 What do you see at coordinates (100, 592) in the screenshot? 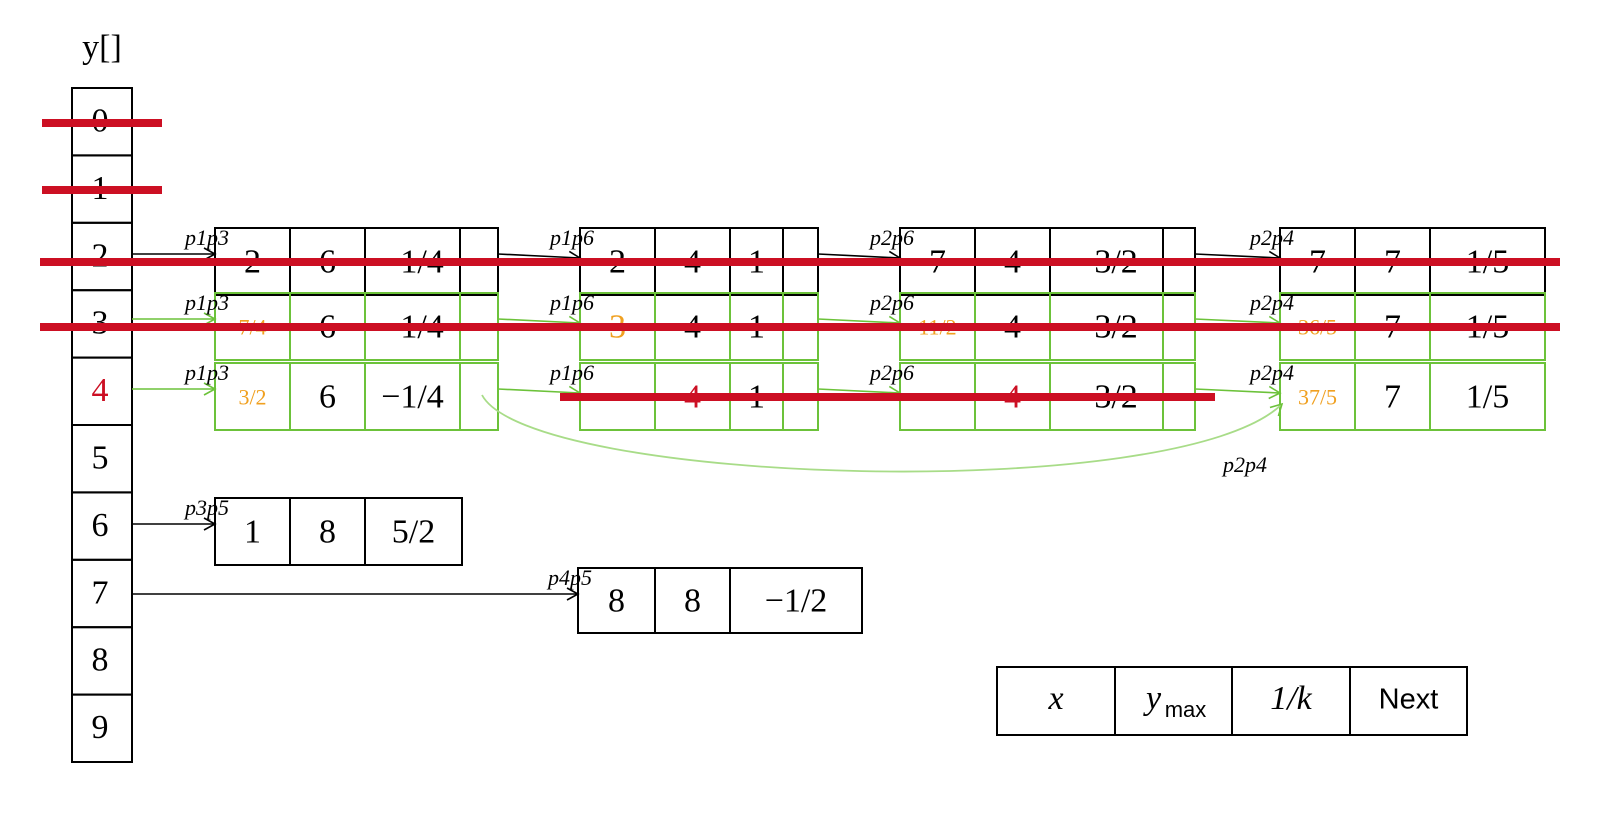
I see `array-index: 7` at bounding box center [100, 592].